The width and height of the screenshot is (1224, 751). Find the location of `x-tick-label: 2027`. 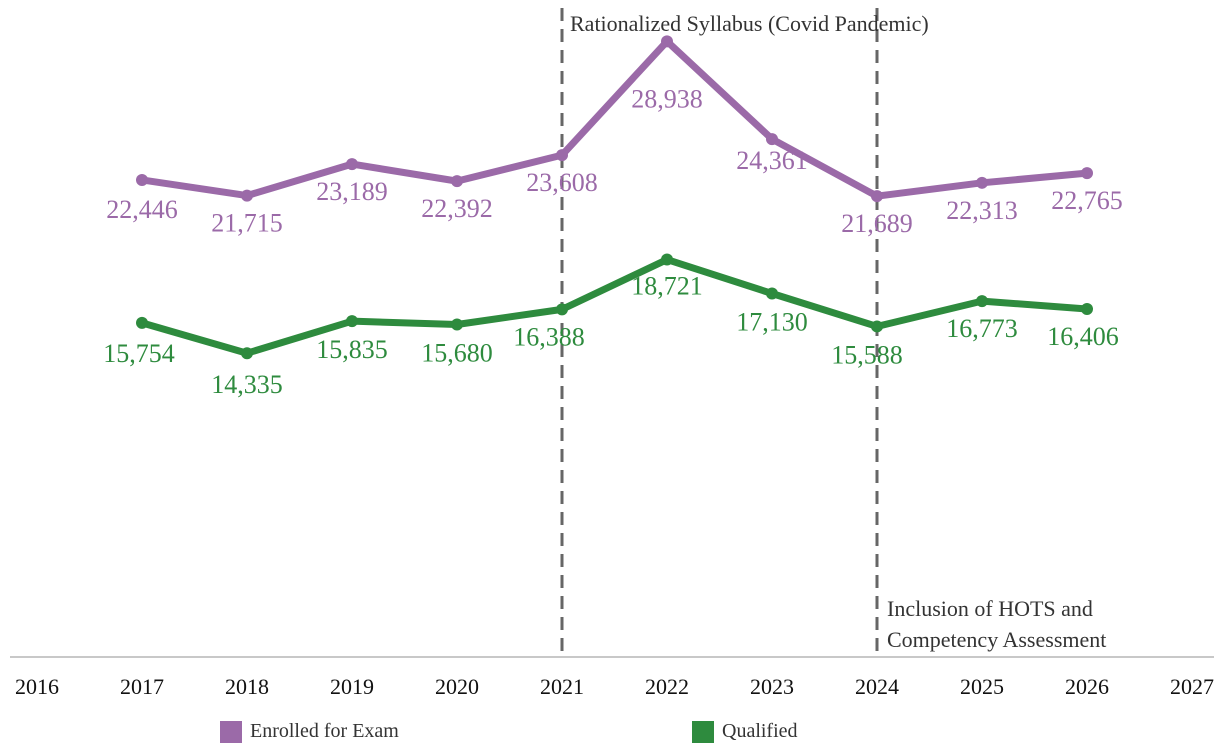

x-tick-label: 2027 is located at coordinates (1192, 686).